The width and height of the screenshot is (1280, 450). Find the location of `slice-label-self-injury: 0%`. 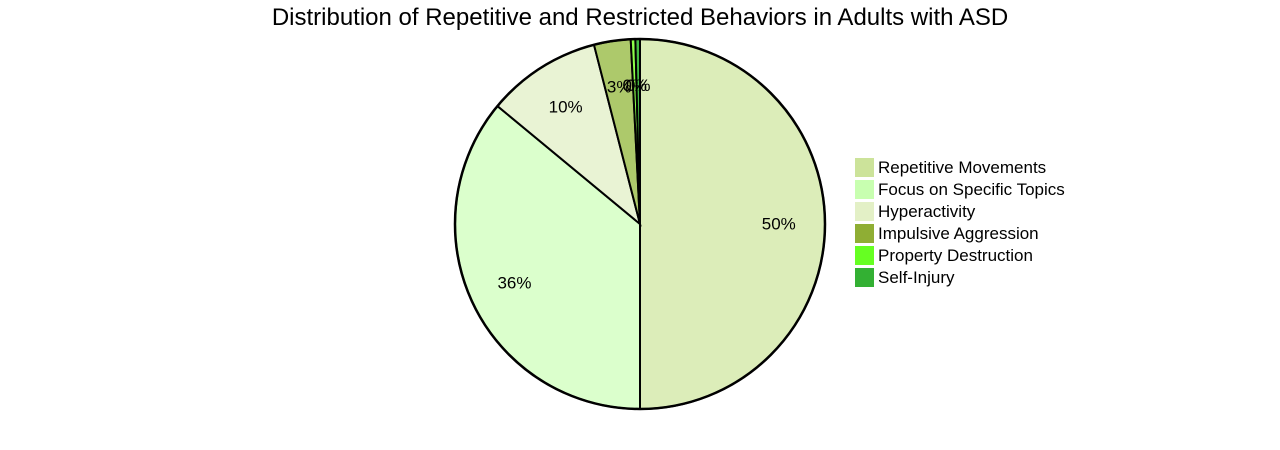

slice-label-self-injury: 0% is located at coordinates (638, 85).